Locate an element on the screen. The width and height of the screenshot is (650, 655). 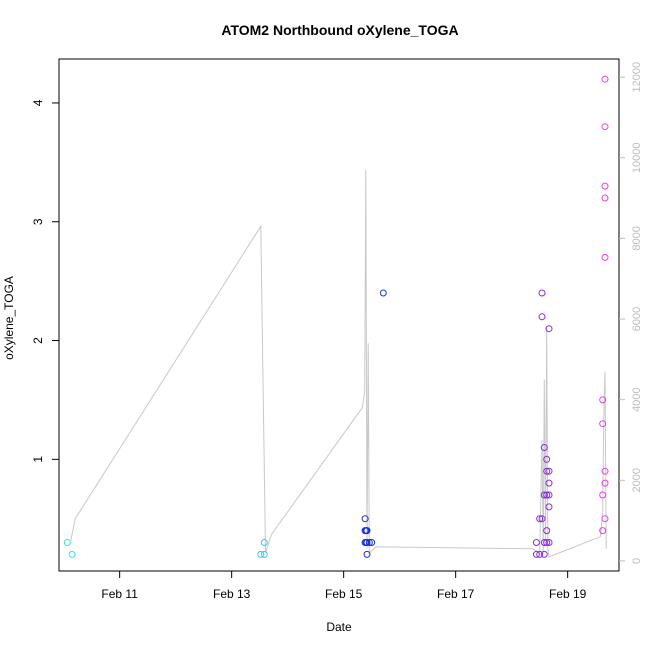
secondary-y-tick-label: 2000 is located at coordinates (637, 480).